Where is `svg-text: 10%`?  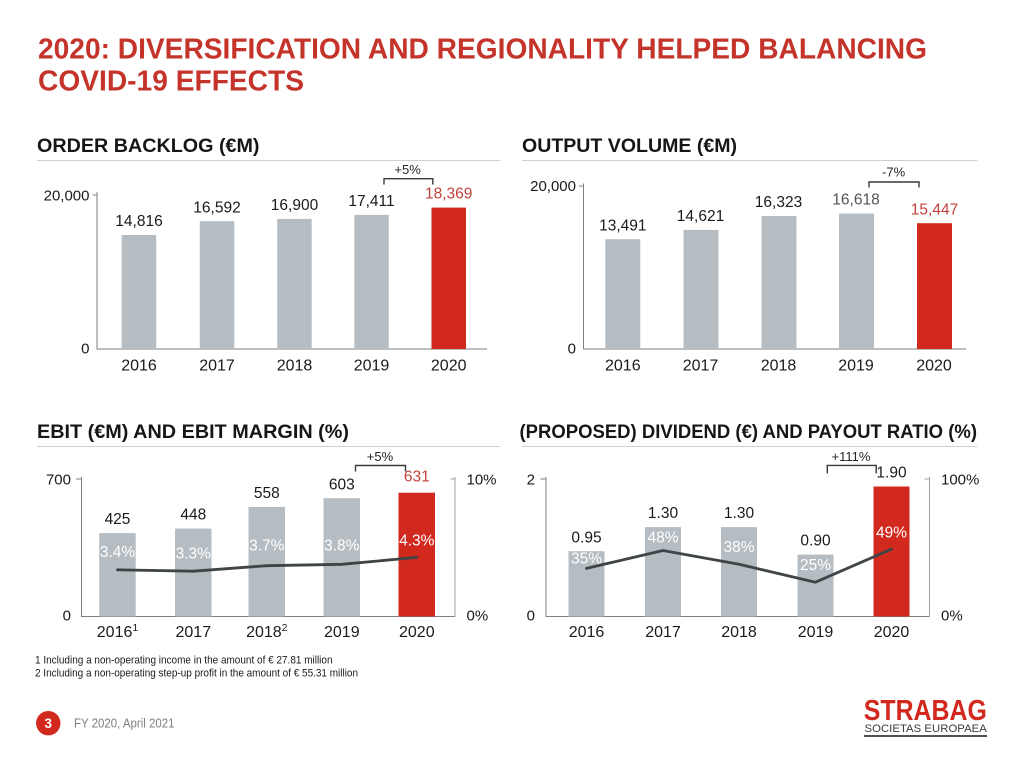
svg-text: 10% is located at coordinates (482, 479).